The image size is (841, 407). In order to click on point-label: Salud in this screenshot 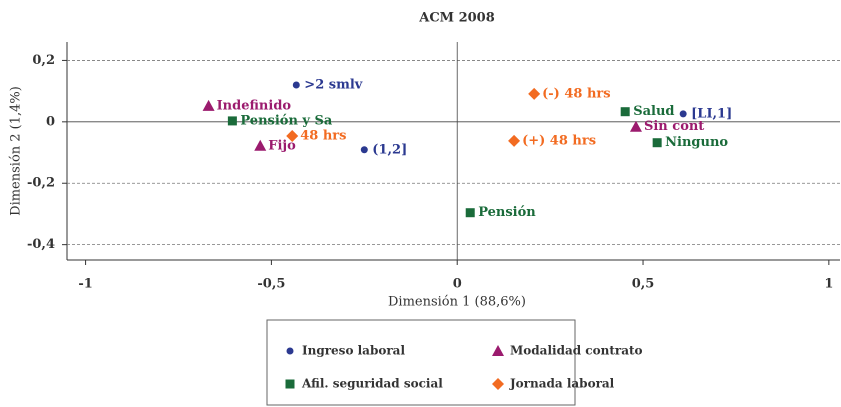, I will do `click(653, 111)`.